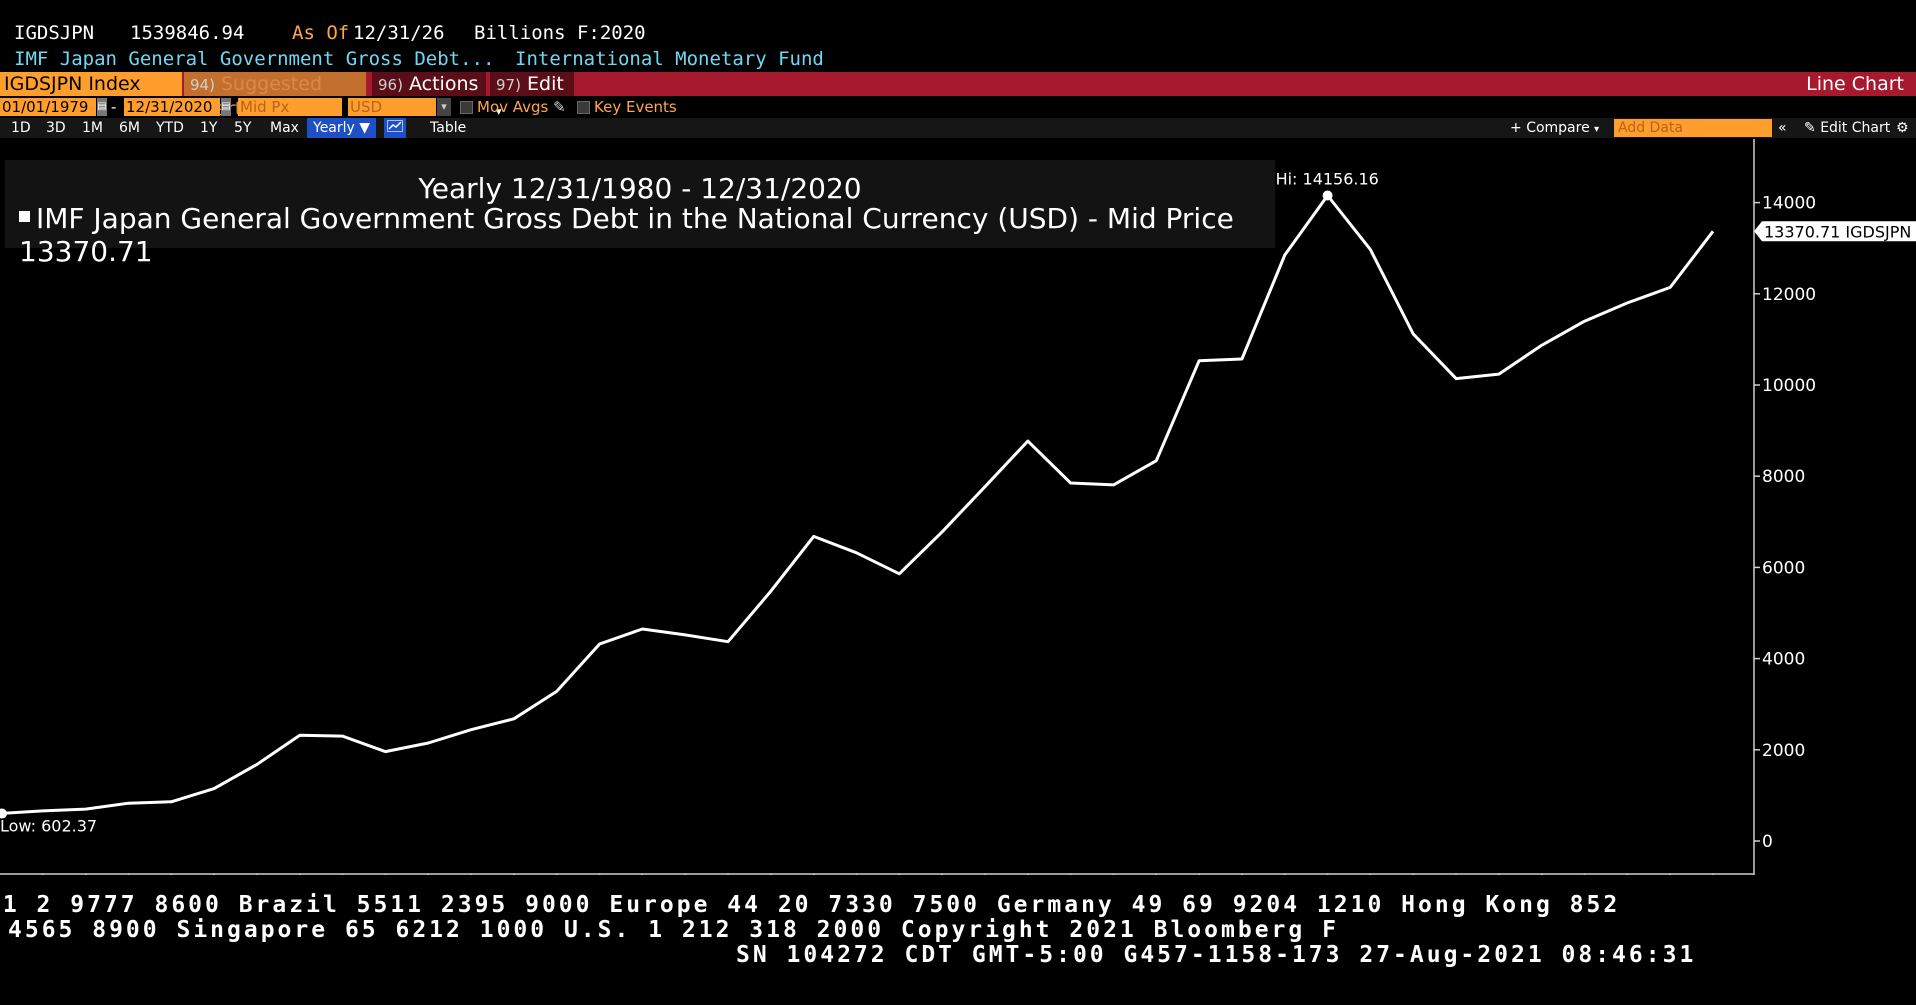 The image size is (1916, 1005). I want to click on as-of-label: As Of, so click(321, 33).